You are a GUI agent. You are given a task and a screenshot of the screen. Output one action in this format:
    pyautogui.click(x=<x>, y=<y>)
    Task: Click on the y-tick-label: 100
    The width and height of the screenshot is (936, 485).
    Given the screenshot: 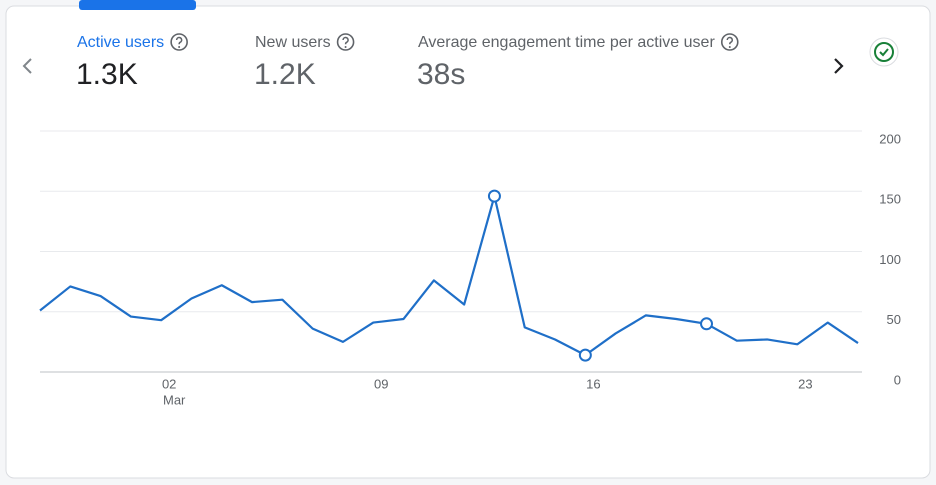 What is the action you would take?
    pyautogui.click(x=890, y=259)
    